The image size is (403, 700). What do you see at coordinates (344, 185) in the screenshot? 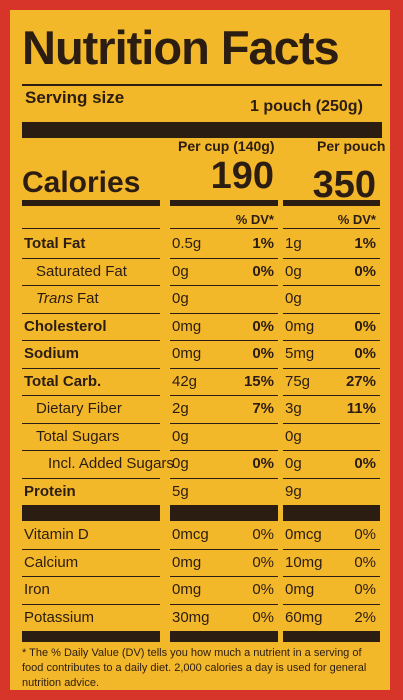
I see `calories-value: 350` at bounding box center [344, 185].